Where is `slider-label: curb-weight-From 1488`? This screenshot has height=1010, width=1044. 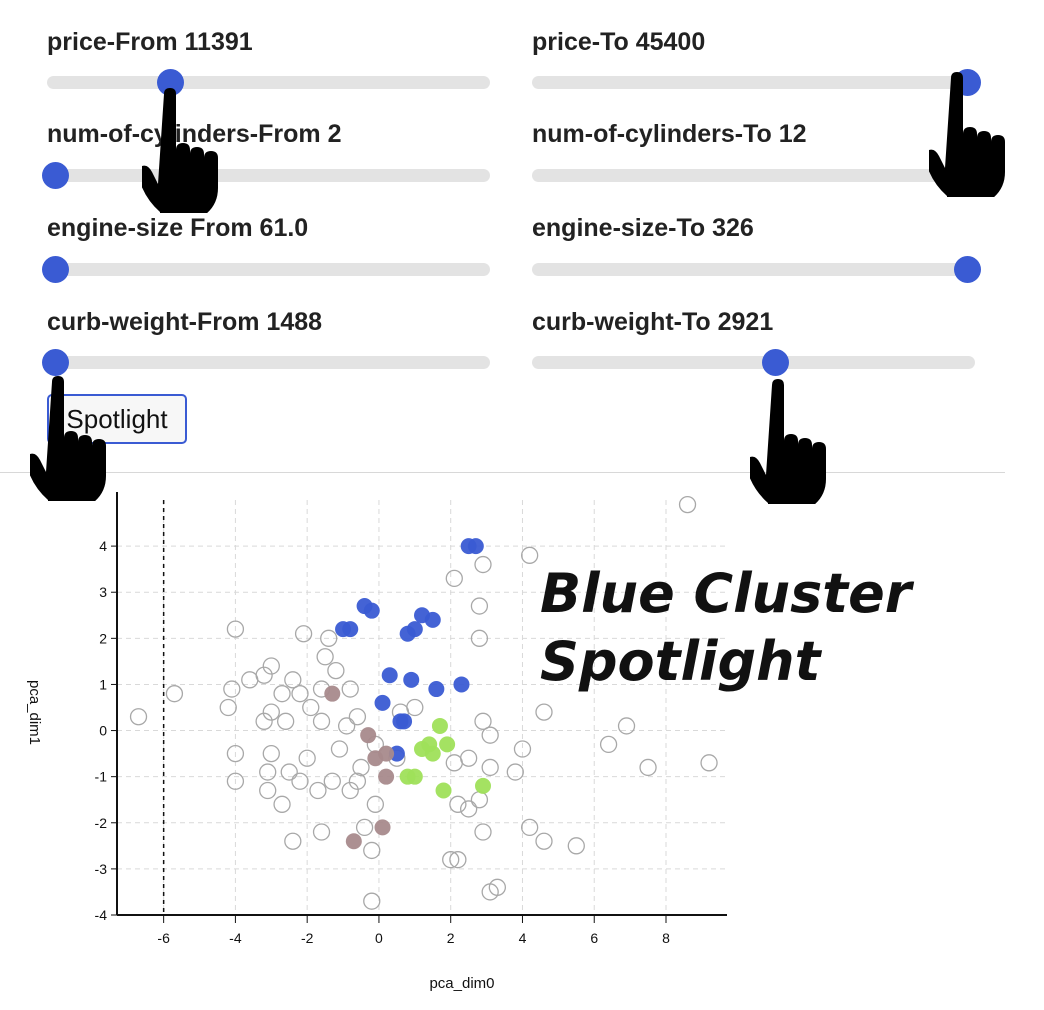
slider-label: curb-weight-From 1488 is located at coordinates (185, 322).